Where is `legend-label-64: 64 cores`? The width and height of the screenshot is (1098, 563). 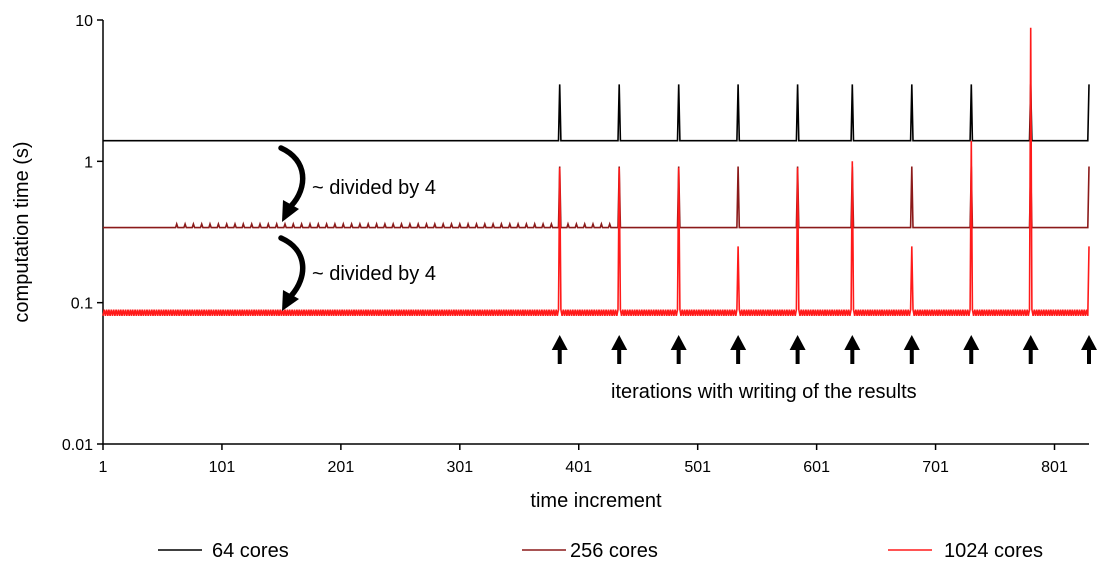 legend-label-64: 64 cores is located at coordinates (250, 551).